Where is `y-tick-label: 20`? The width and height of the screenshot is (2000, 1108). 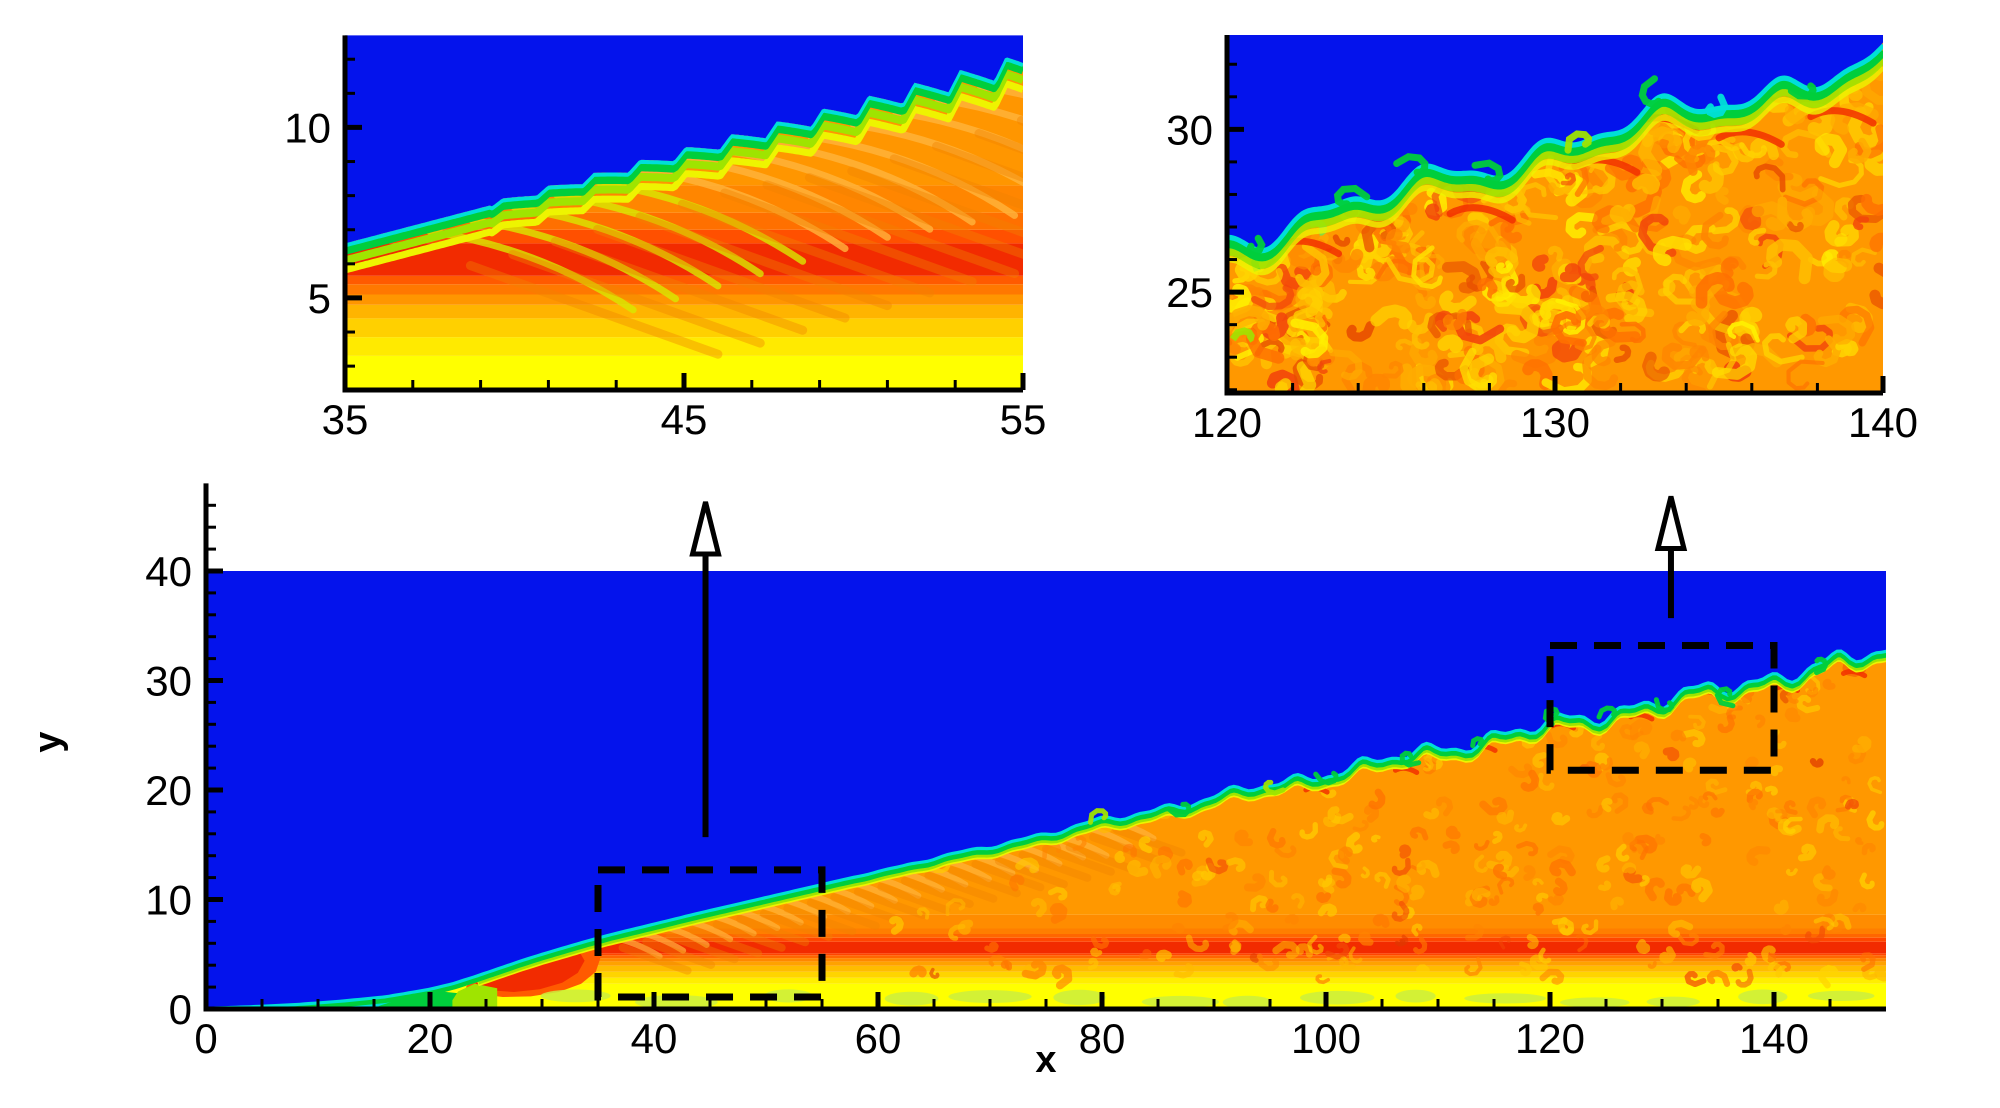
y-tick-label: 20 is located at coordinates (168, 790).